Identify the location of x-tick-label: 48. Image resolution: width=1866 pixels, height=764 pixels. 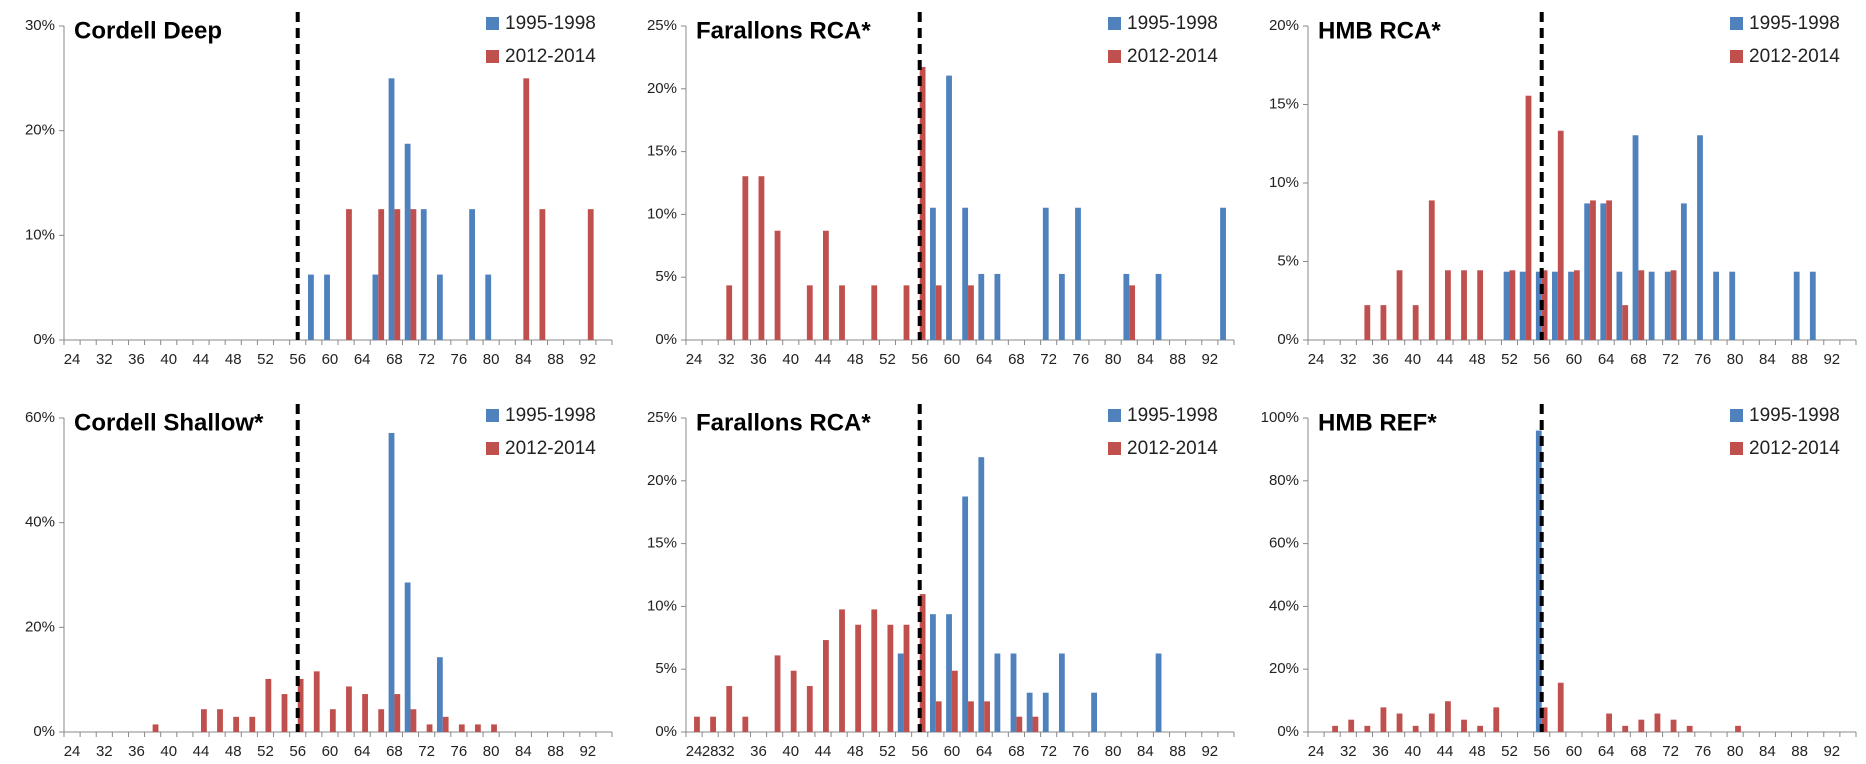
(855, 359).